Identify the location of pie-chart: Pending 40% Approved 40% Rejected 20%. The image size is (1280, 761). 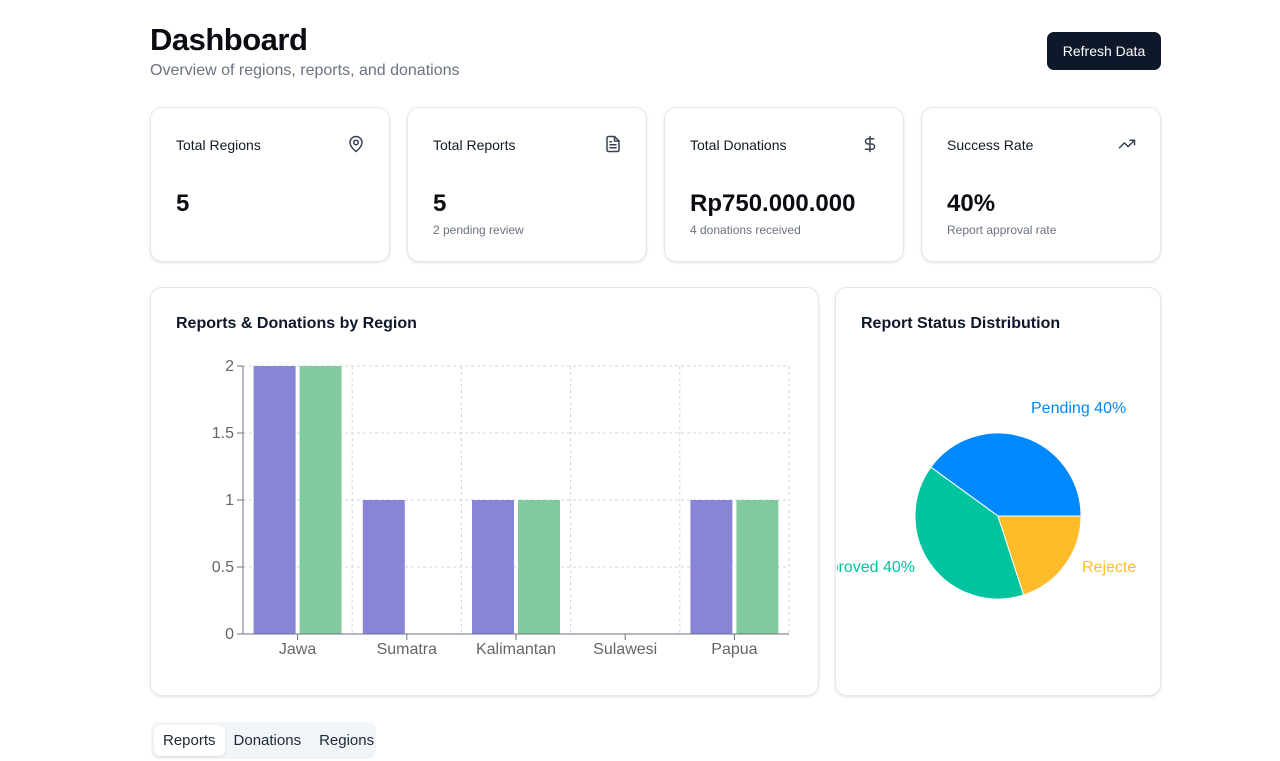
(998, 500).